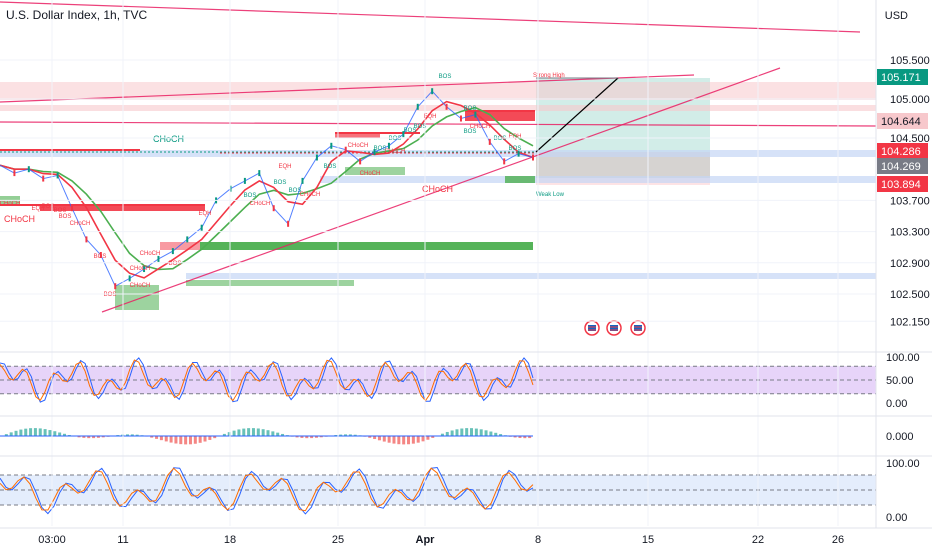 Image resolution: width=932 pixels, height=550 pixels. I want to click on support-band, so click(598, 179).